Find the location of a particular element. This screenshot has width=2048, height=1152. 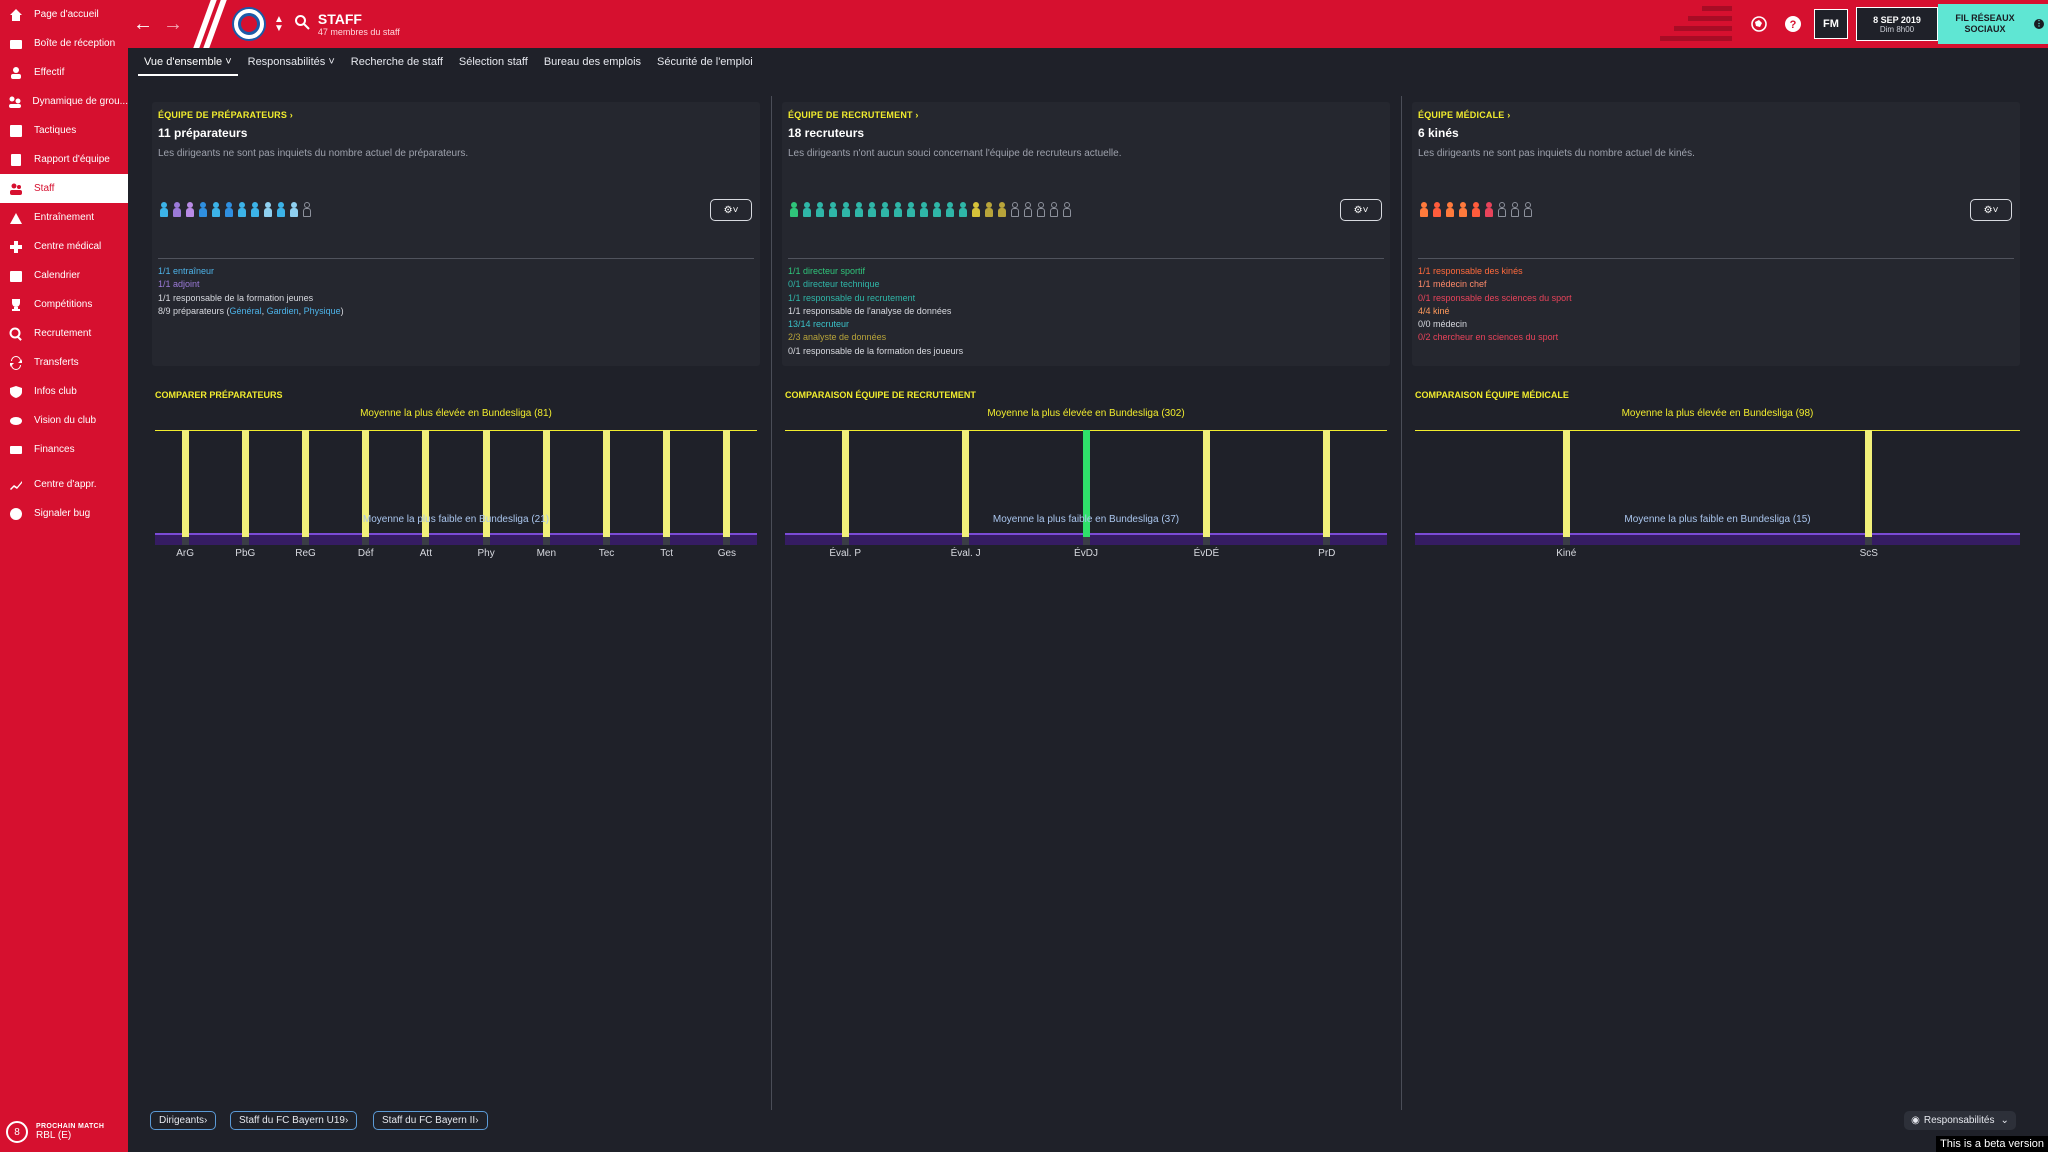

sidebar-item-effectif: Effectif is located at coordinates (64, 72).